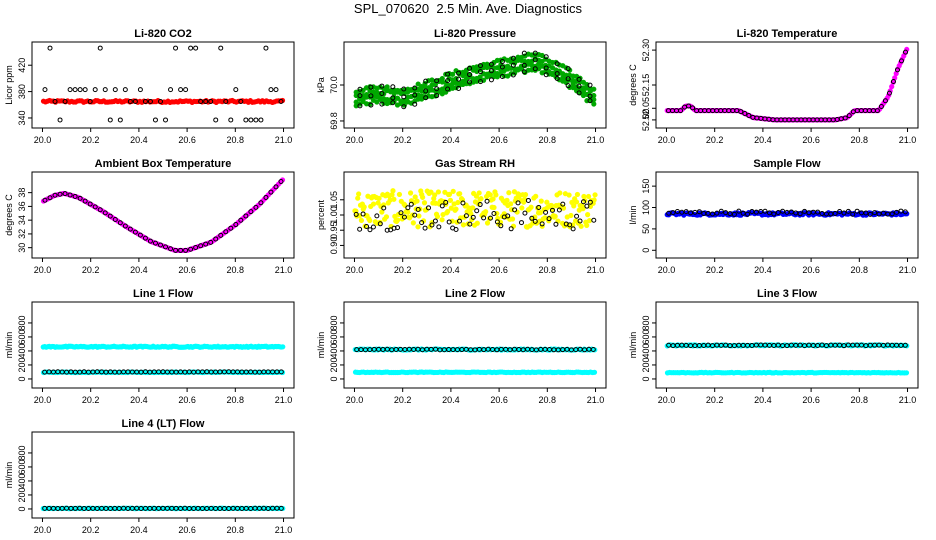 Image resolution: width=936 pixels, height=540 pixels. Describe the element at coordinates (162, 34) in the screenshot. I see `chart-title: Li-820 CO2` at that location.